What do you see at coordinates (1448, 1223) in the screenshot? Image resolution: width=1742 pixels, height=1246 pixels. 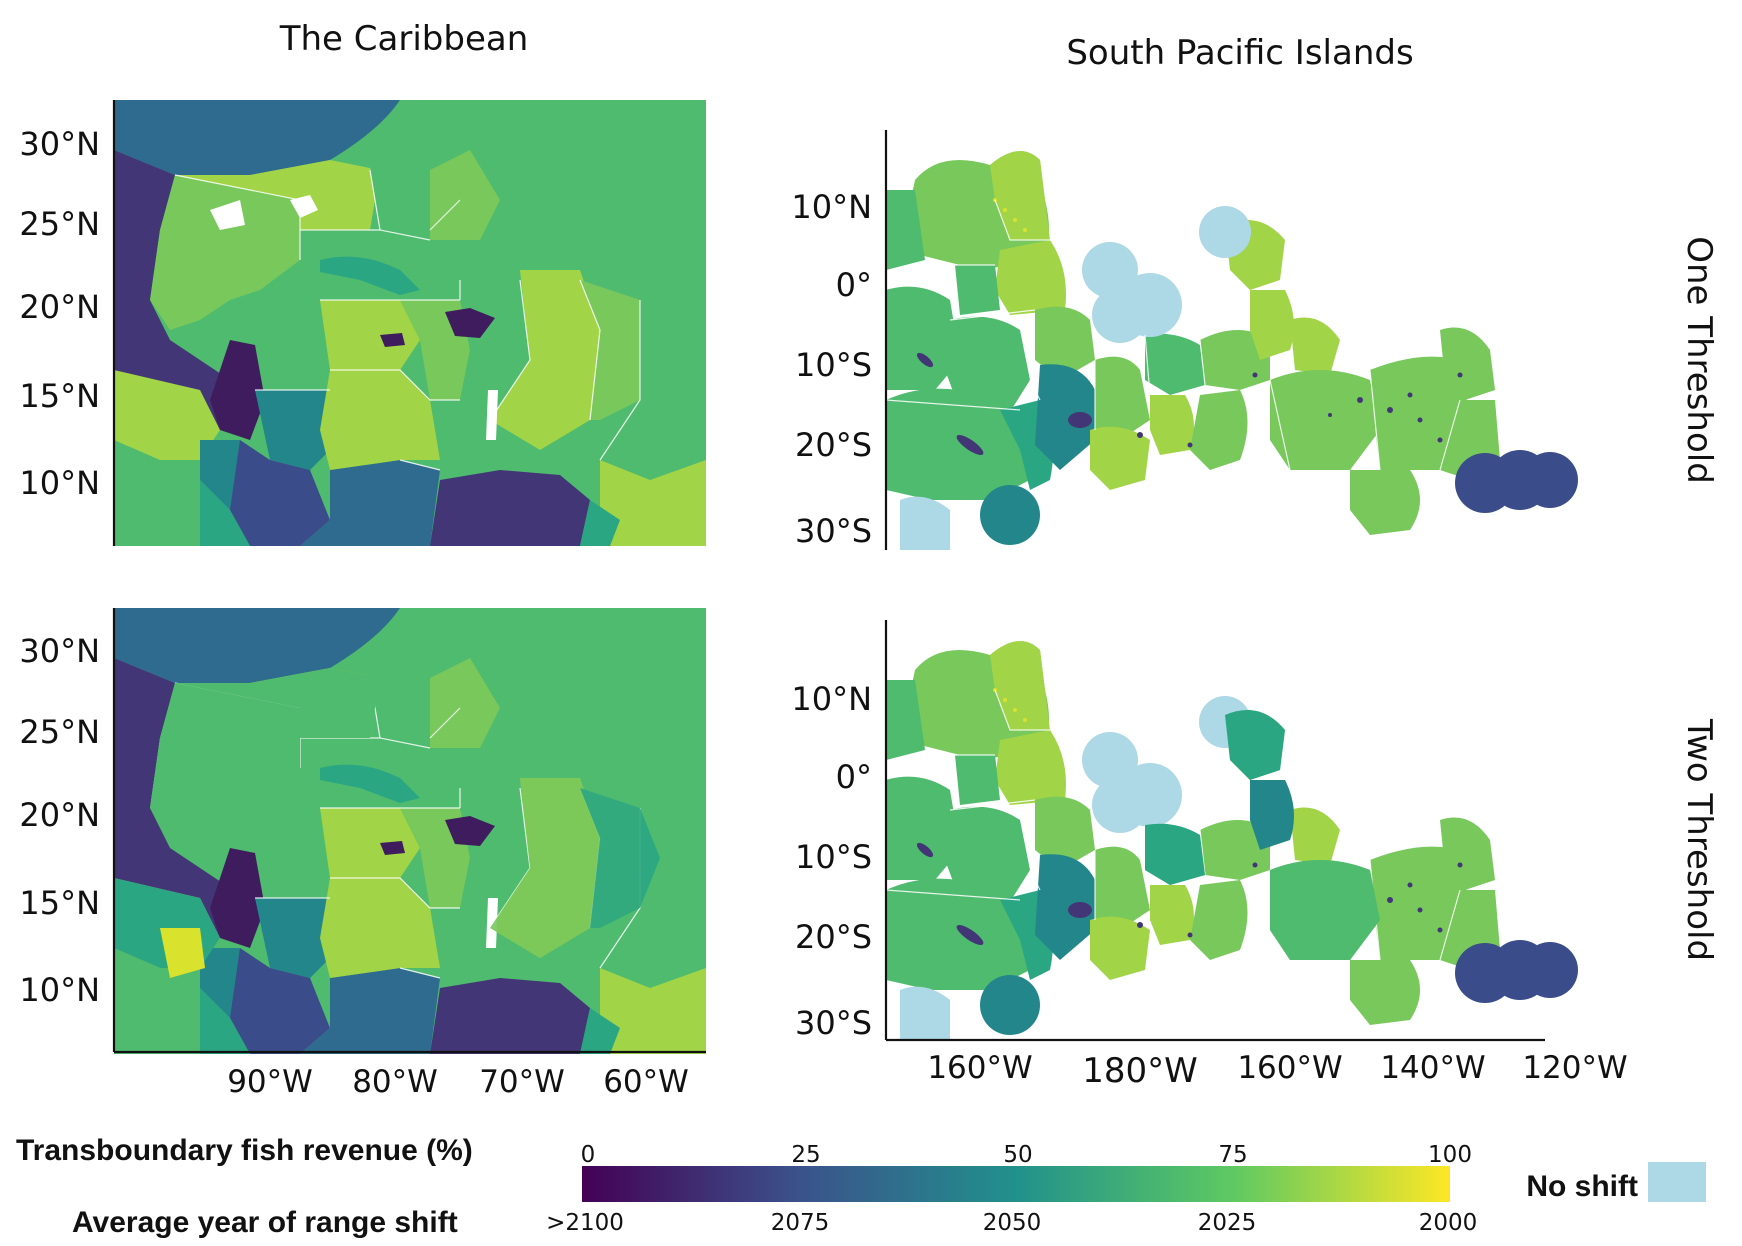 I see `legend-bottom-tick: 2000` at bounding box center [1448, 1223].